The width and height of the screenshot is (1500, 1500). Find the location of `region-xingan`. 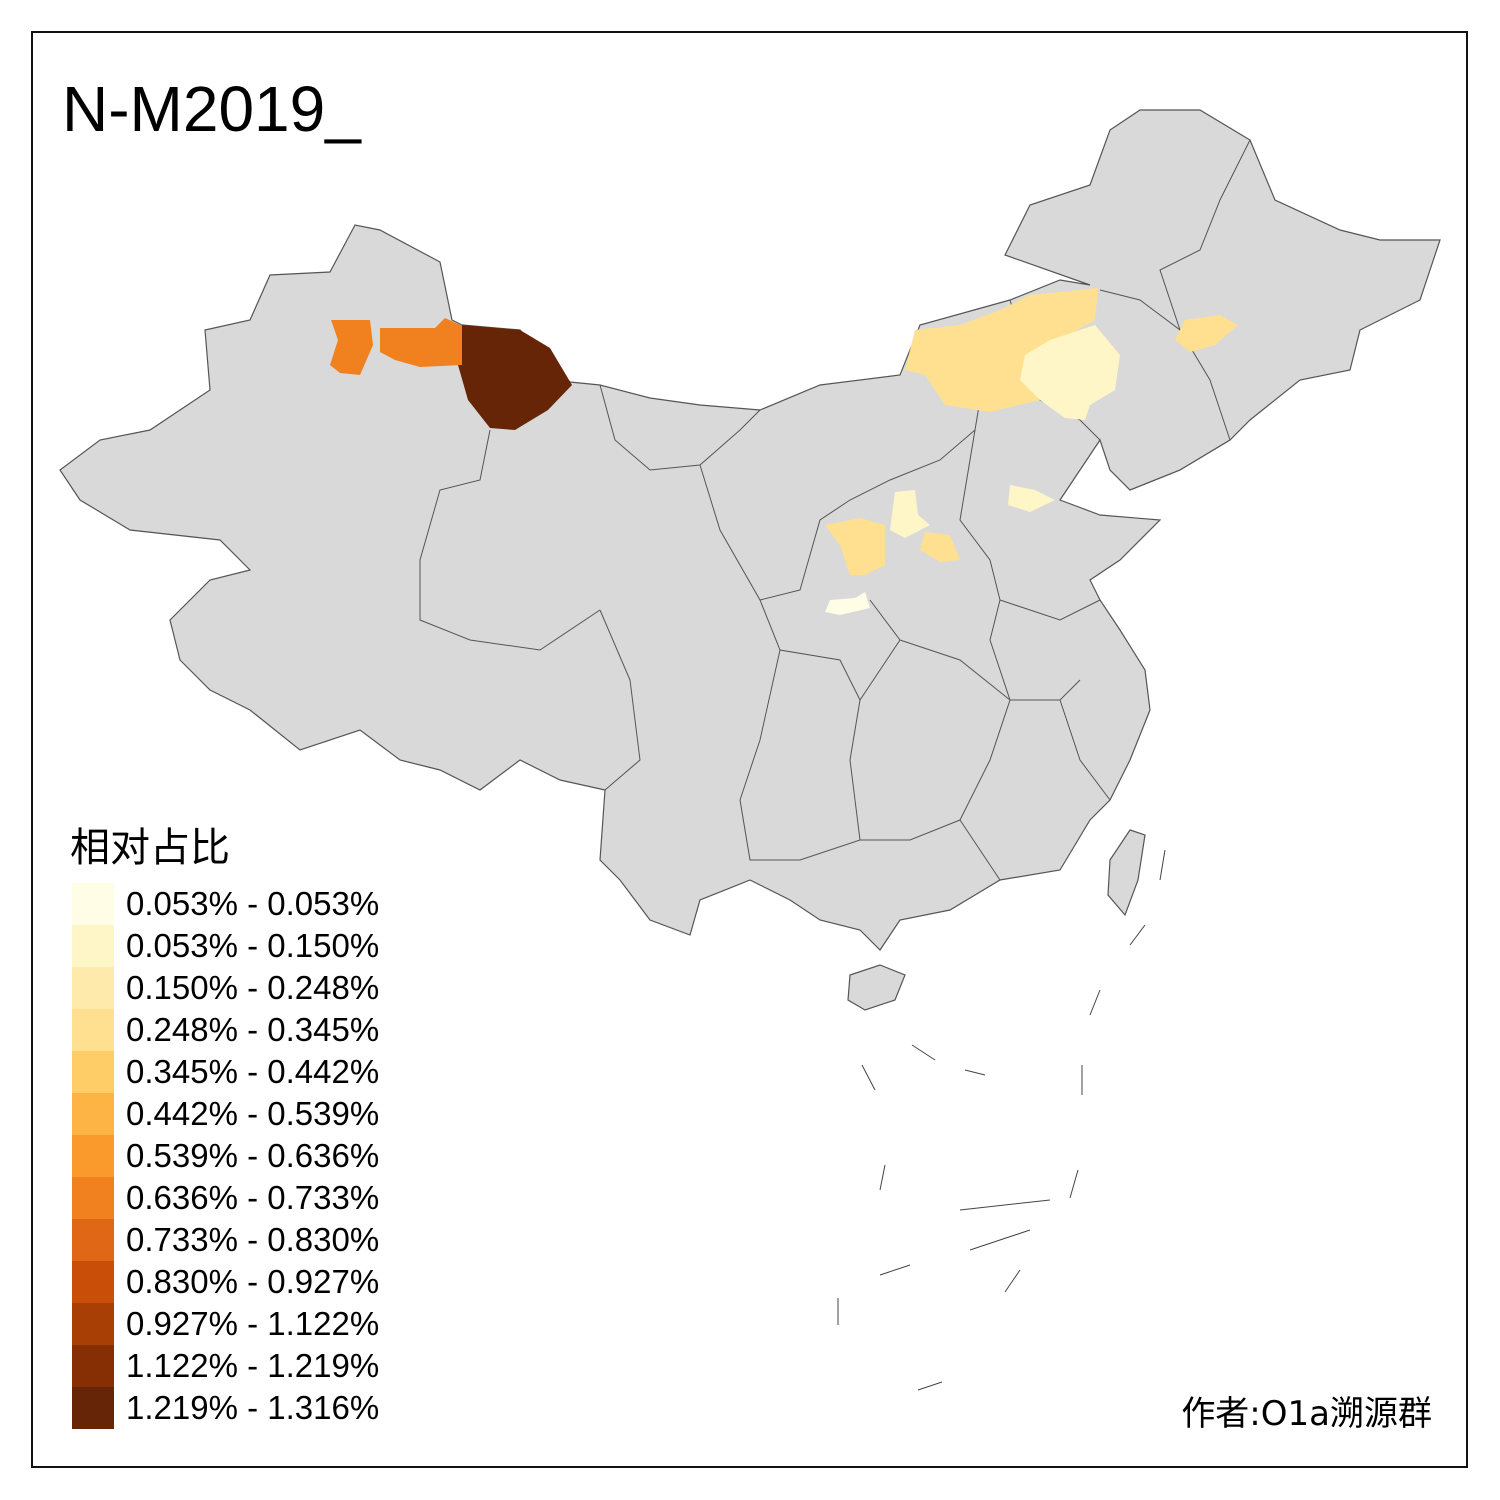

region-xingan is located at coordinates (1070, 372).